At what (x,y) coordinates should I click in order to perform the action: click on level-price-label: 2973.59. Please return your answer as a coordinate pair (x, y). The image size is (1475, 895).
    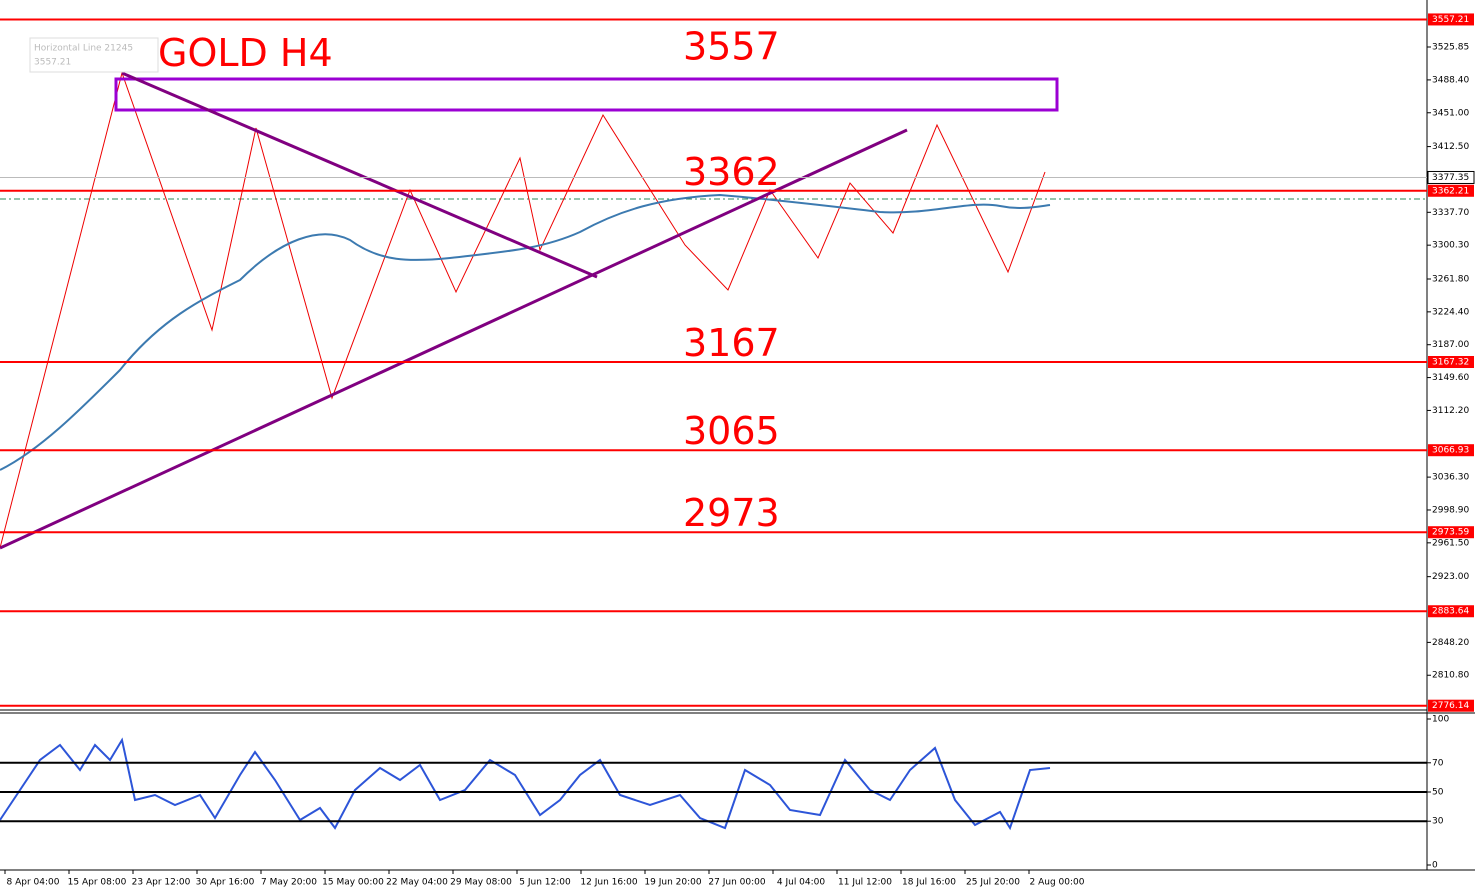
    Looking at the image, I should click on (1450, 533).